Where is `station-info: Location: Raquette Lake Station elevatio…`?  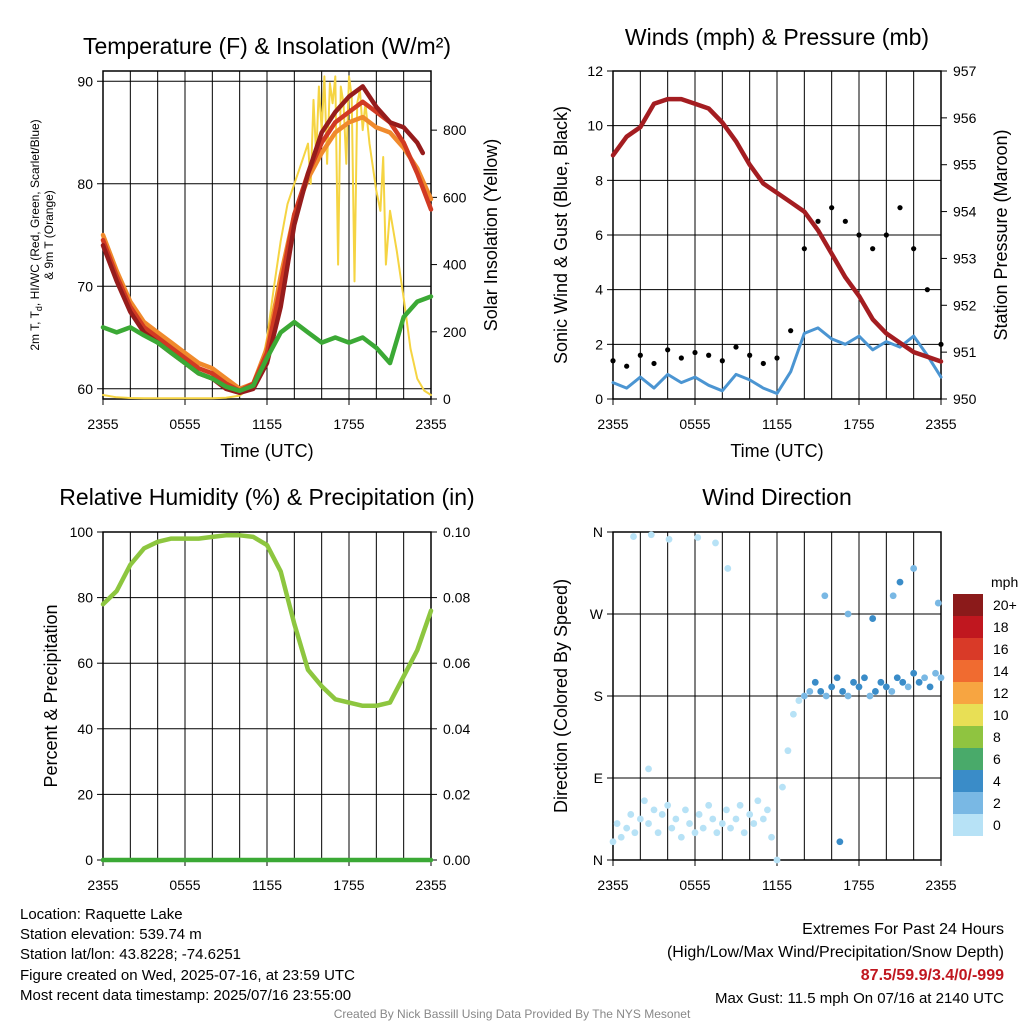
station-info: Location: Raquette Lake Station elevatio… is located at coordinates (187, 955).